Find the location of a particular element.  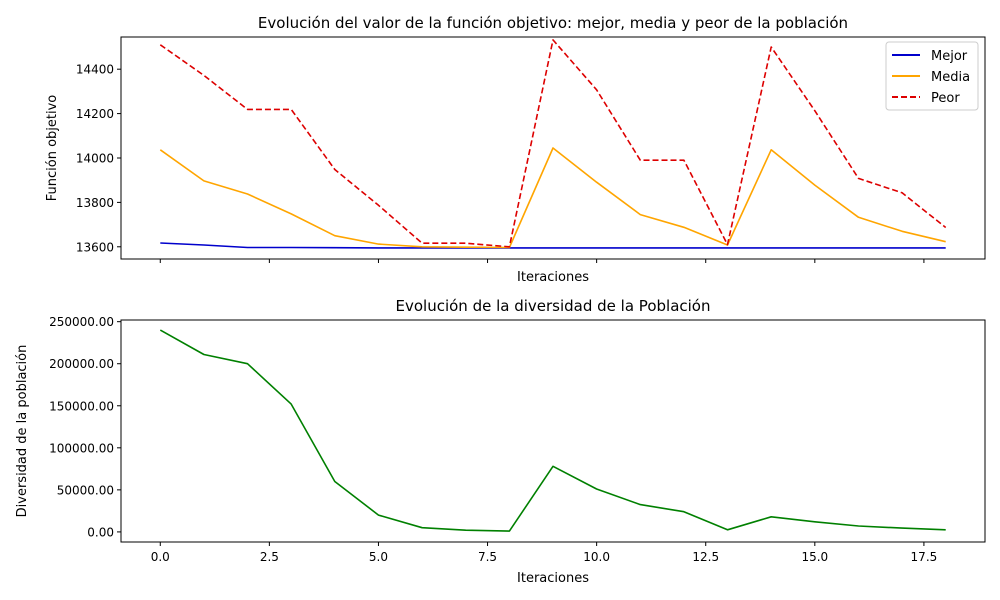

x-tick-label: 7.5 is located at coordinates (487, 557).